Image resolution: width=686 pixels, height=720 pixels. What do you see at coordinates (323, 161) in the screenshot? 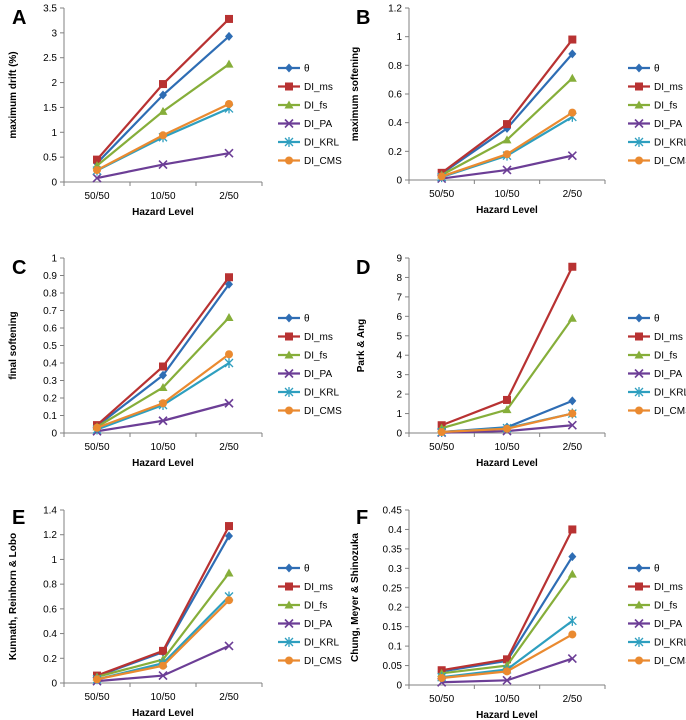
I see `legend-label: DI_CMS` at bounding box center [323, 161].